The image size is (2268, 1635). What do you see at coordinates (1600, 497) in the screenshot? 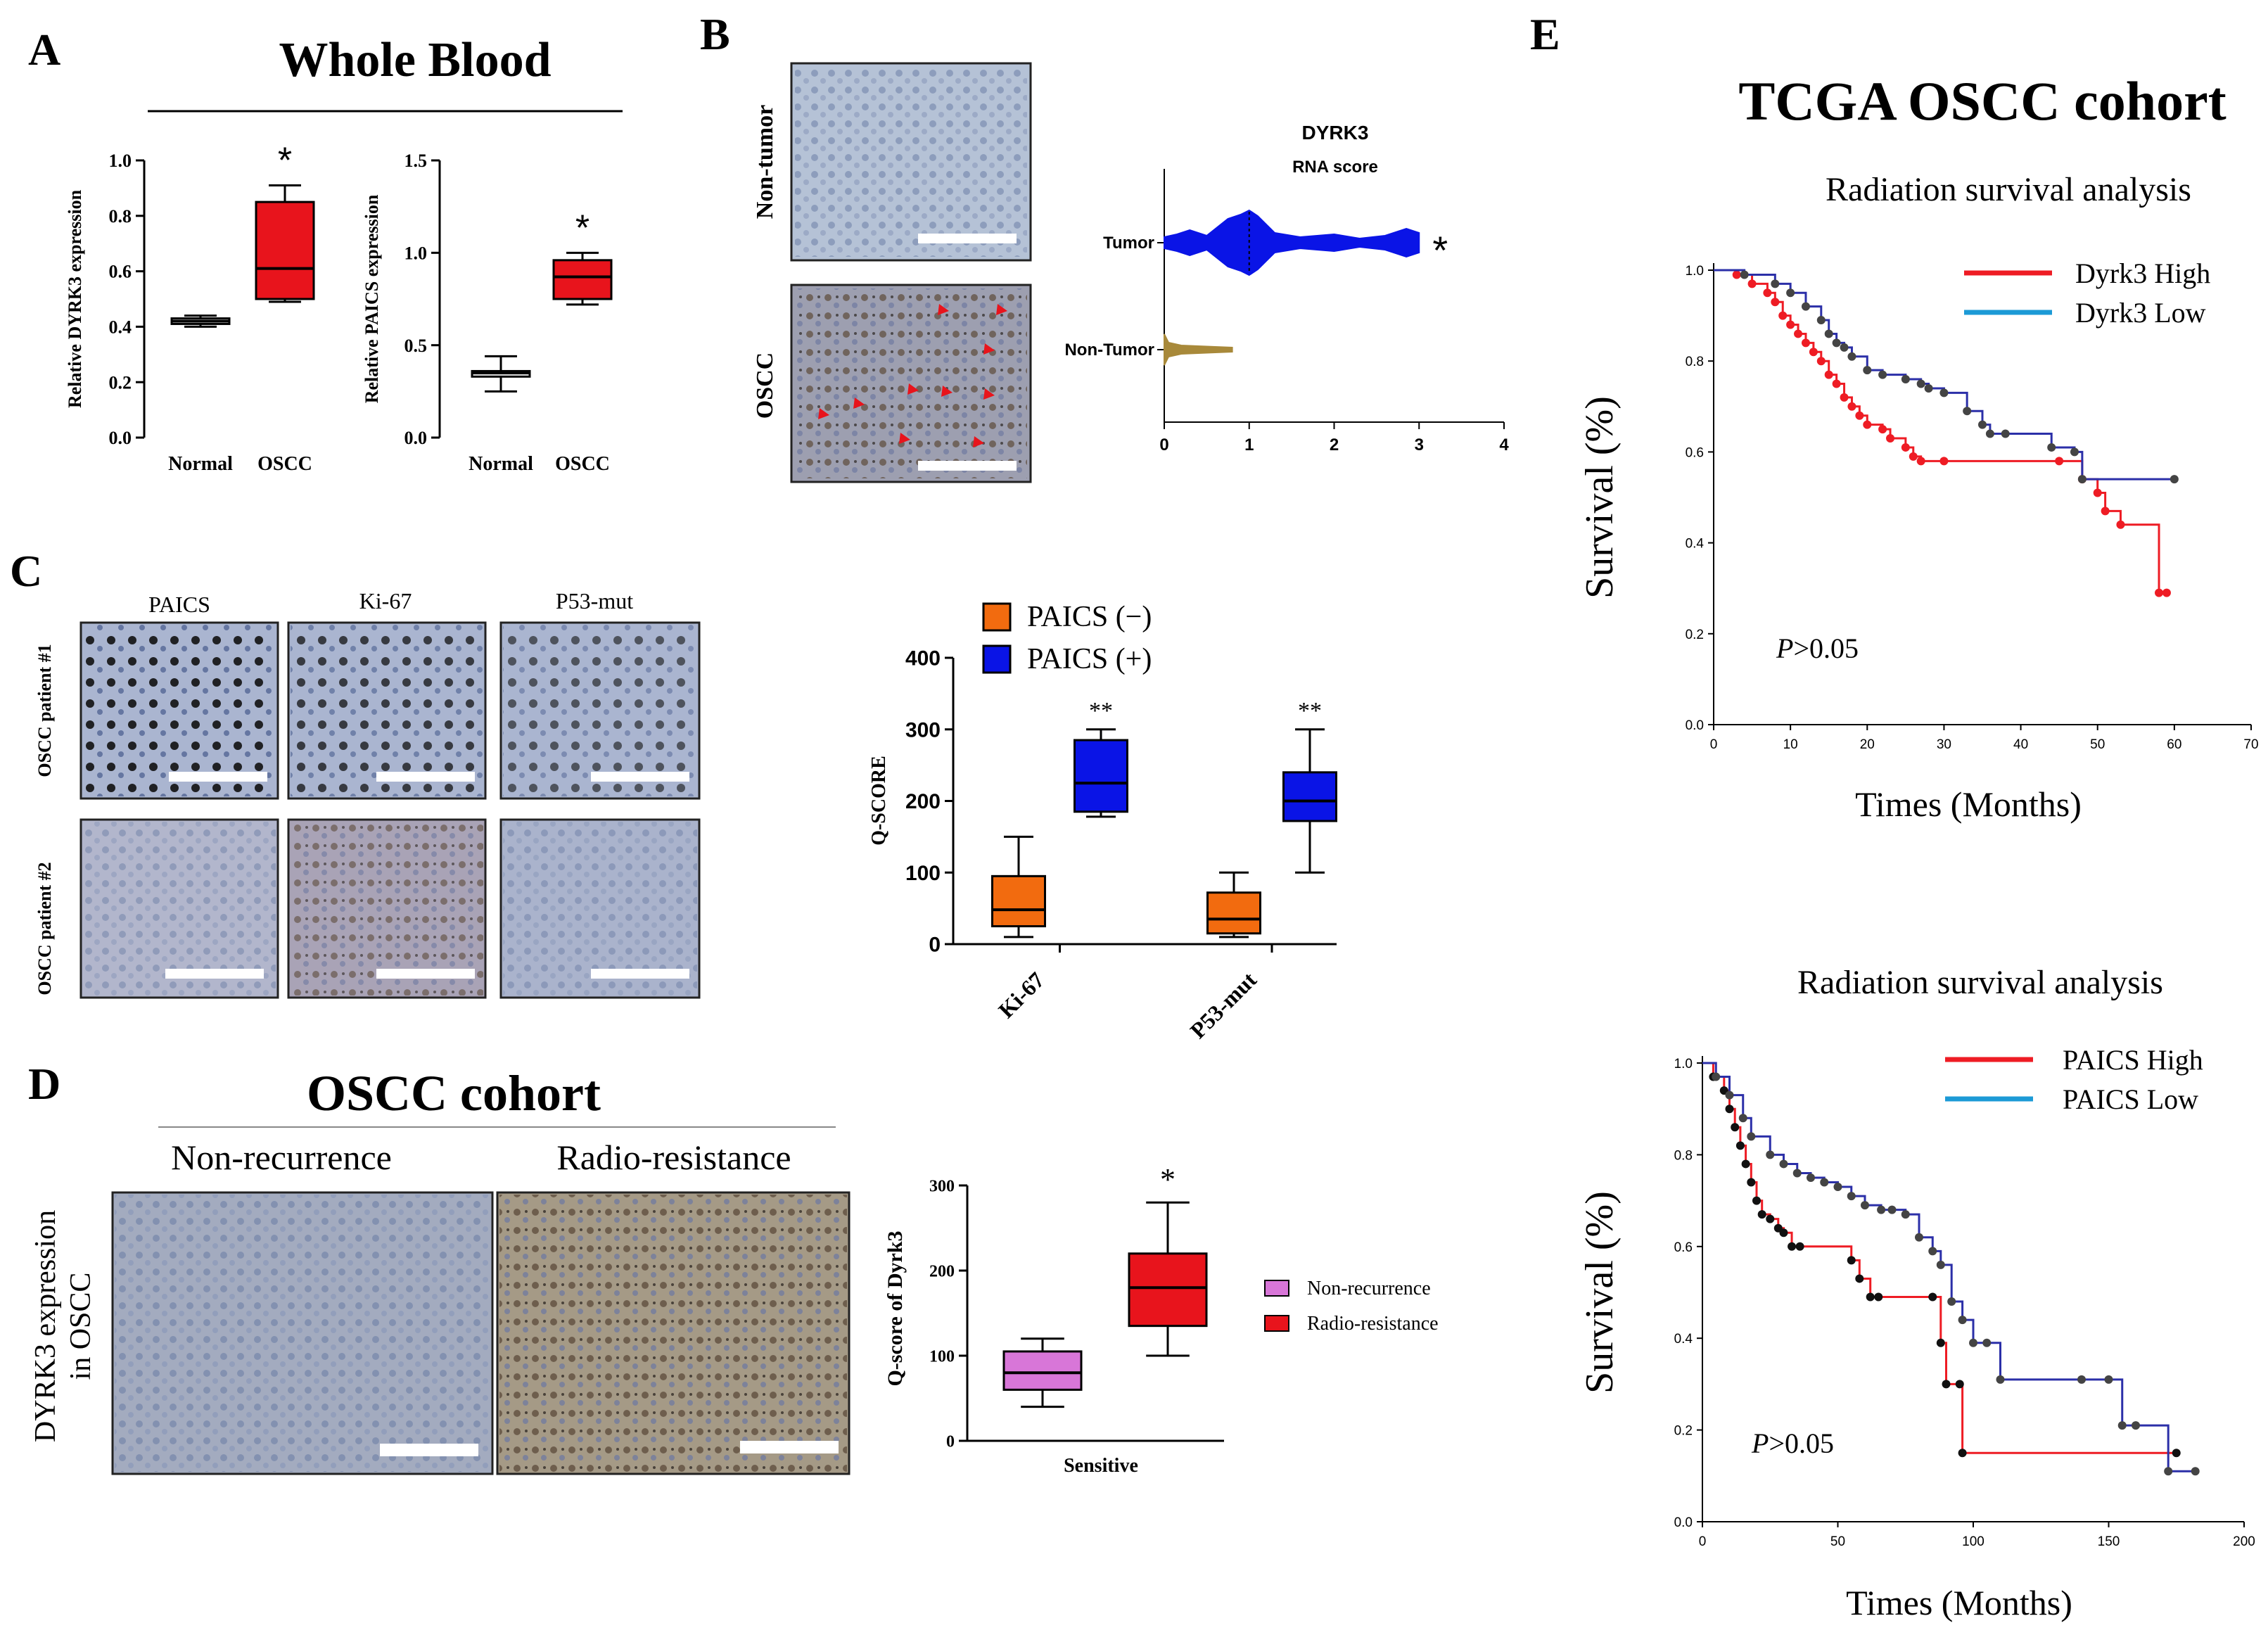
I see `E1-ylabel: Survival (%)` at bounding box center [1600, 497].